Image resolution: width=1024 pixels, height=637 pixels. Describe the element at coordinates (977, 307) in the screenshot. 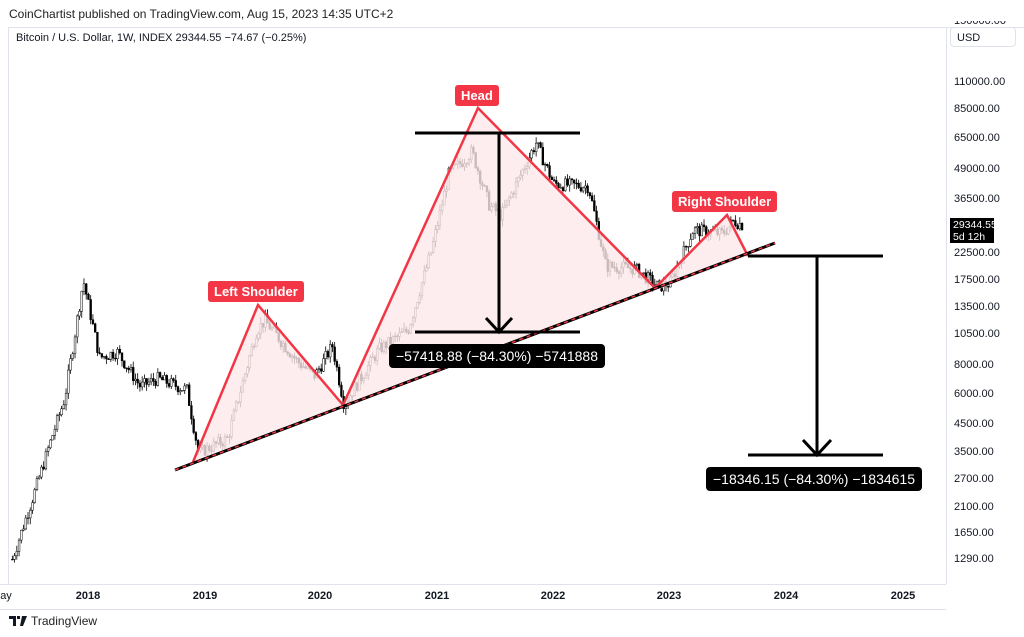

I see `price-label: 13500.00` at that location.